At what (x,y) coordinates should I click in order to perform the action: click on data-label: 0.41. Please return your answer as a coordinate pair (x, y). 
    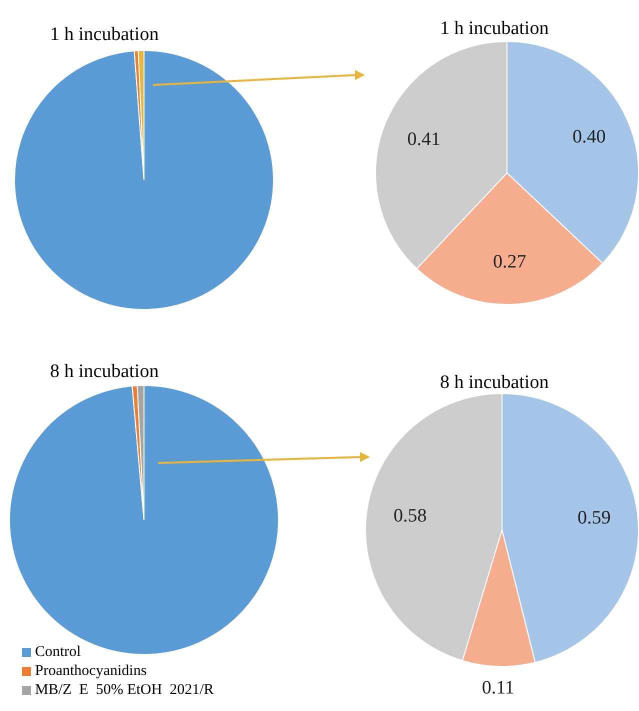
    Looking at the image, I should click on (424, 139).